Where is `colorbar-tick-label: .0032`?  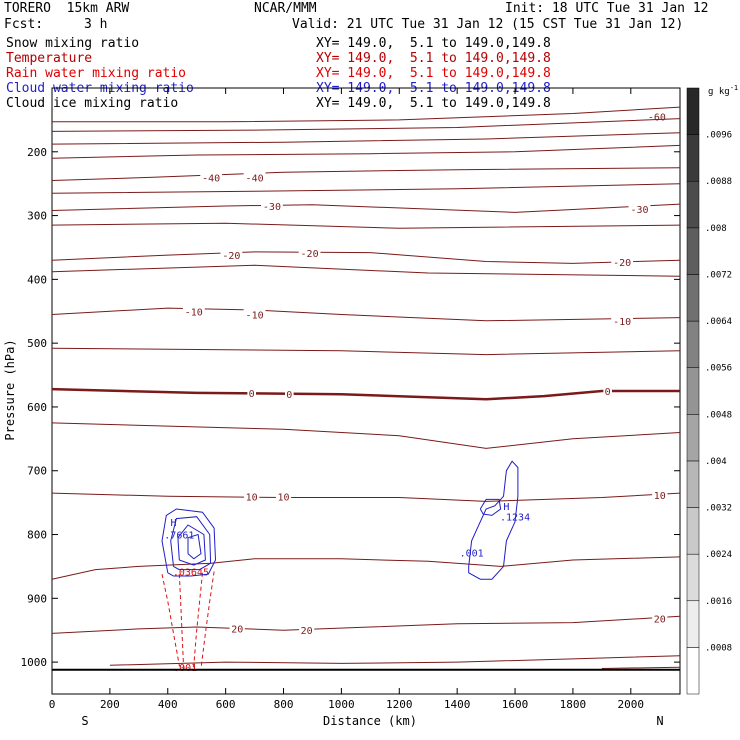
colorbar-tick-label: .0032 is located at coordinates (718, 509).